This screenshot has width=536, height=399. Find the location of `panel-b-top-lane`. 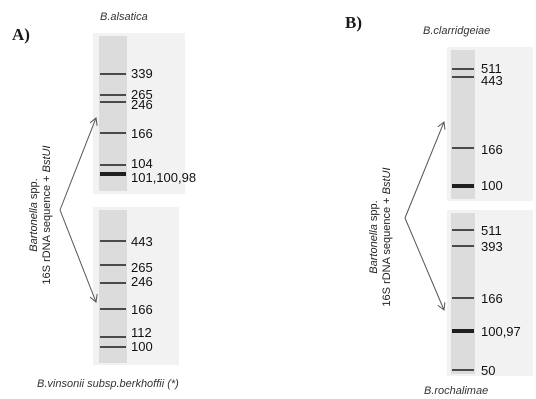

panel-b-top-lane is located at coordinates (463, 124).